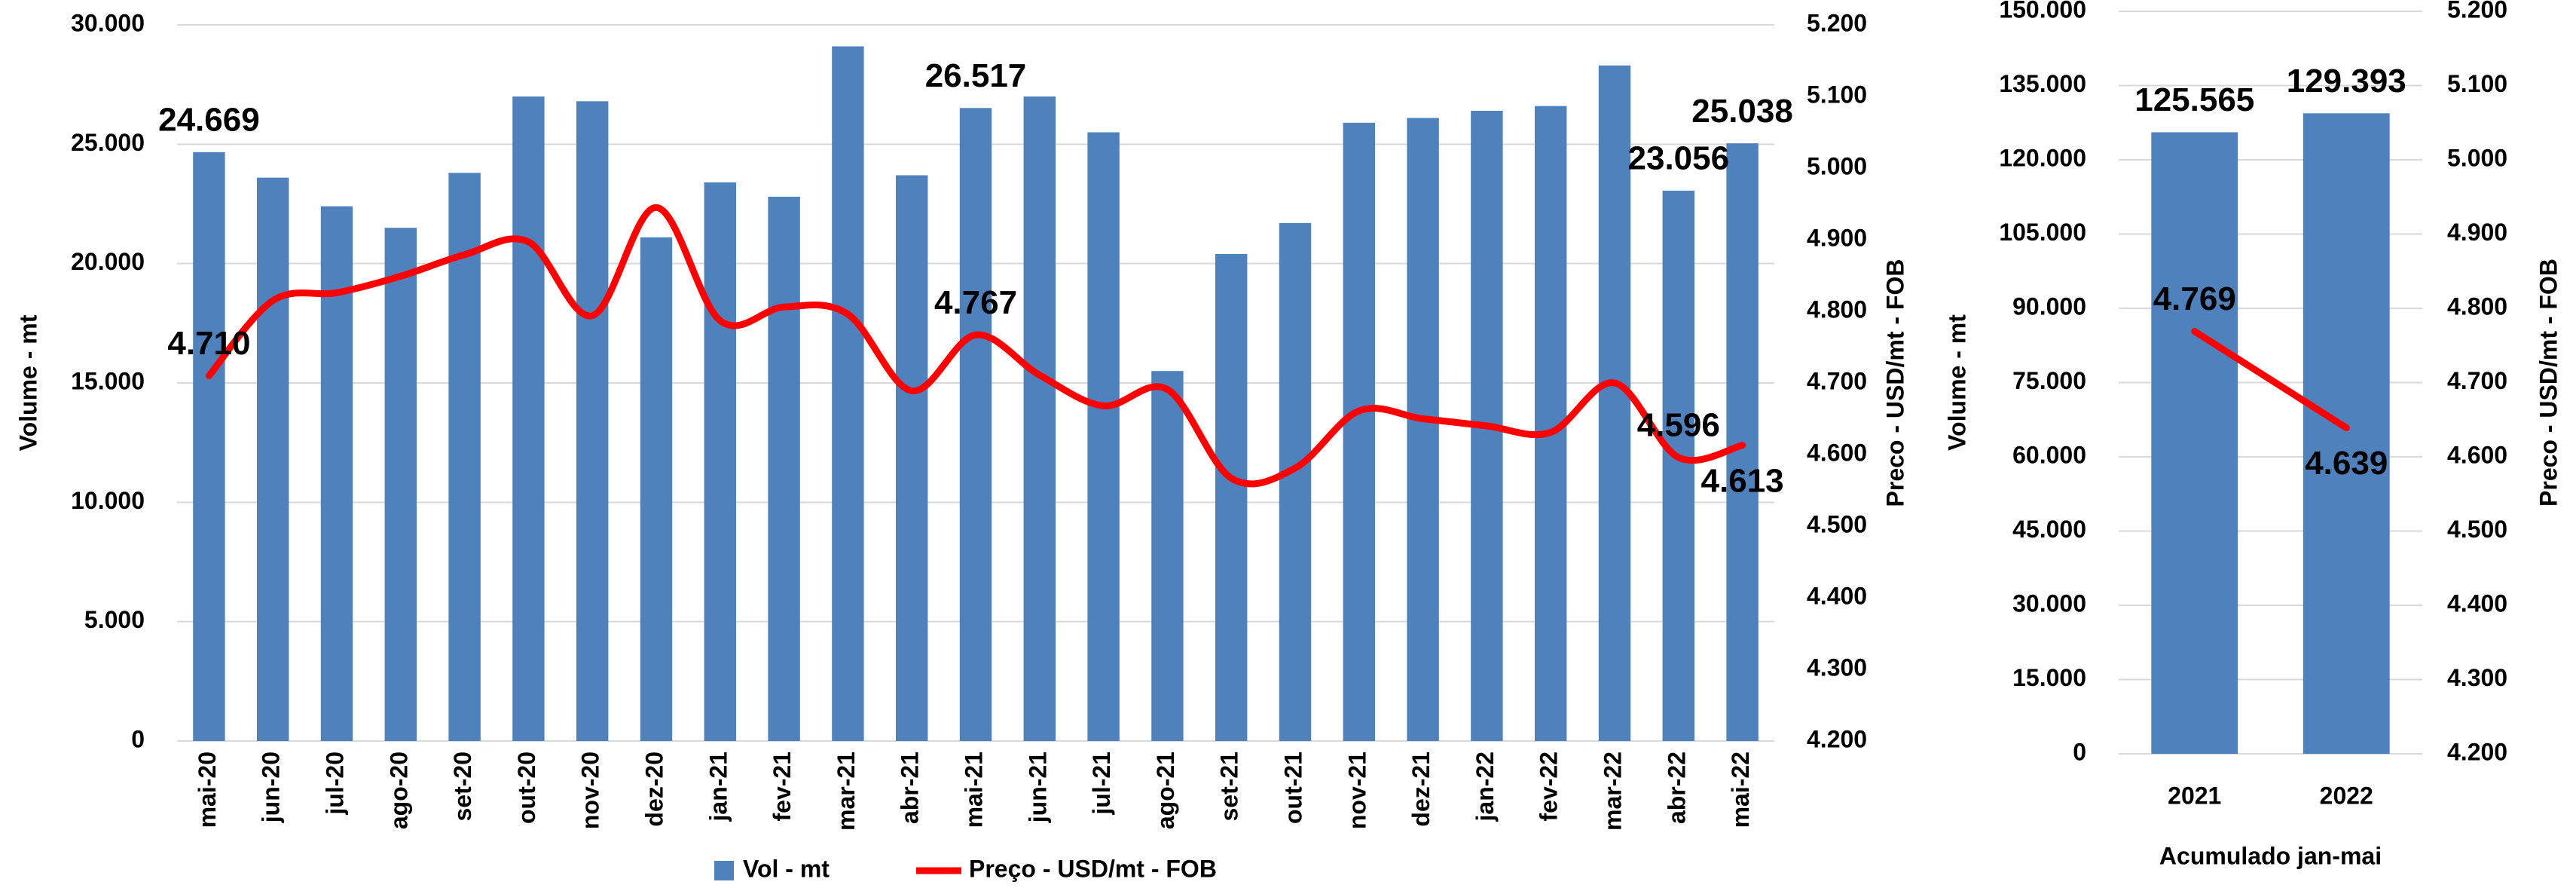 Image resolution: width=2576 pixels, height=888 pixels. Describe the element at coordinates (2049, 381) in the screenshot. I see `y-tick-label: 75.000` at that location.